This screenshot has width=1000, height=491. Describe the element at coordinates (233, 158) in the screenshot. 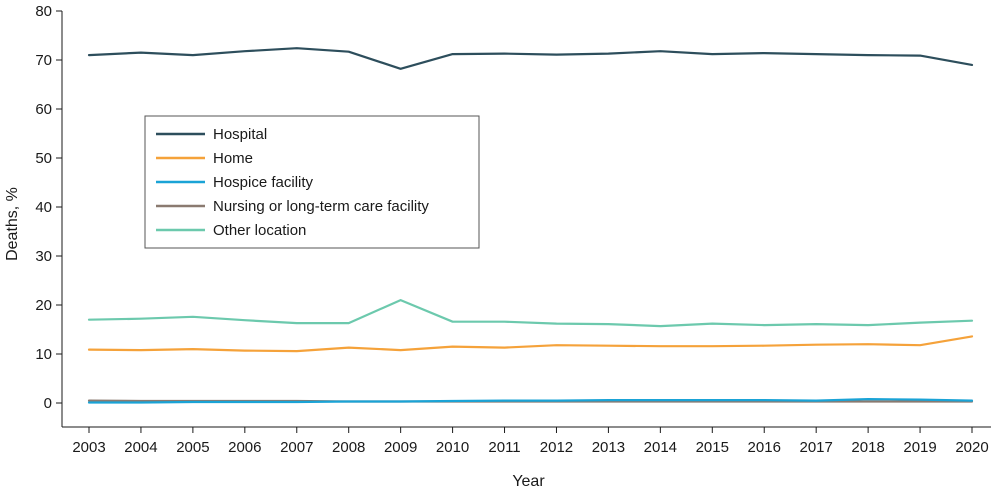

I see `legend-label: Home` at that location.